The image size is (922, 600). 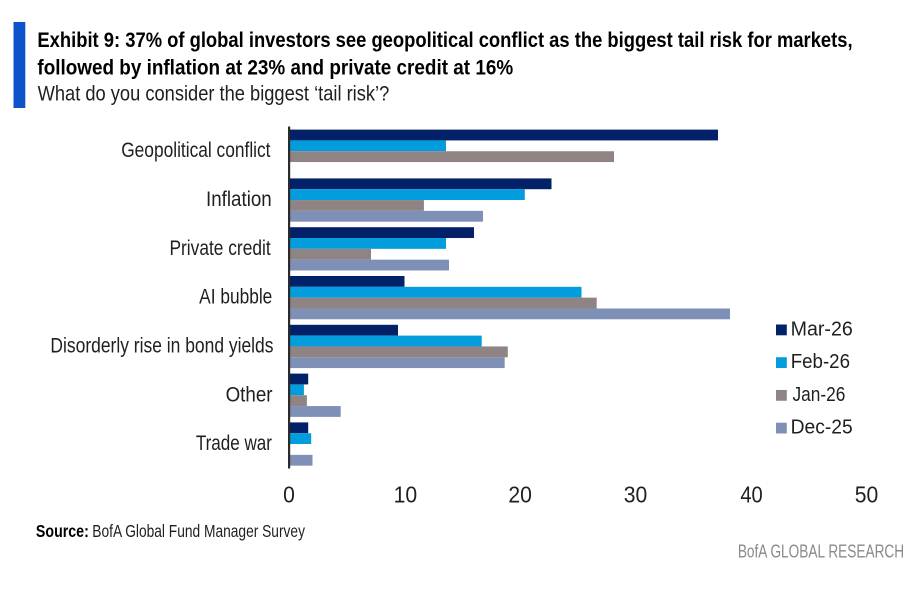 What do you see at coordinates (161, 346) in the screenshot?
I see `svg-text: Disorderly rise in bond yields` at bounding box center [161, 346].